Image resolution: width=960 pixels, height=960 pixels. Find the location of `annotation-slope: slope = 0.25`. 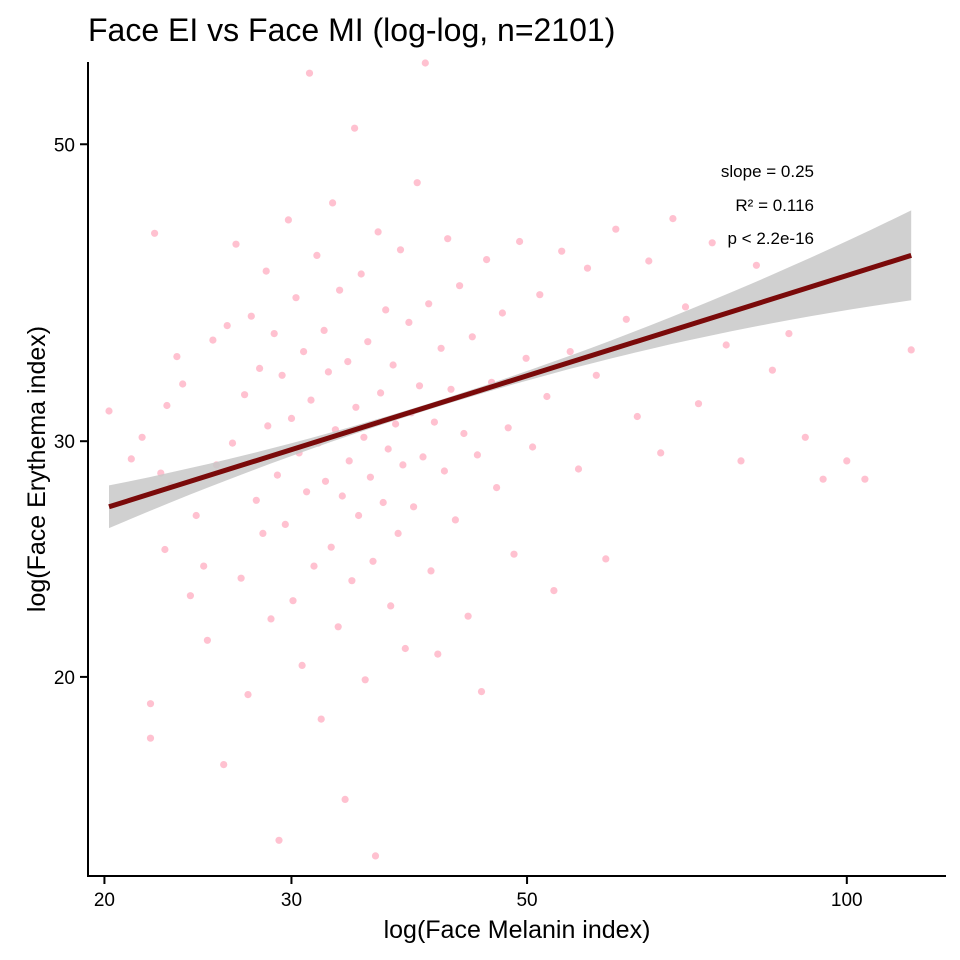

annotation-slope: slope = 0.25 is located at coordinates (767, 171).